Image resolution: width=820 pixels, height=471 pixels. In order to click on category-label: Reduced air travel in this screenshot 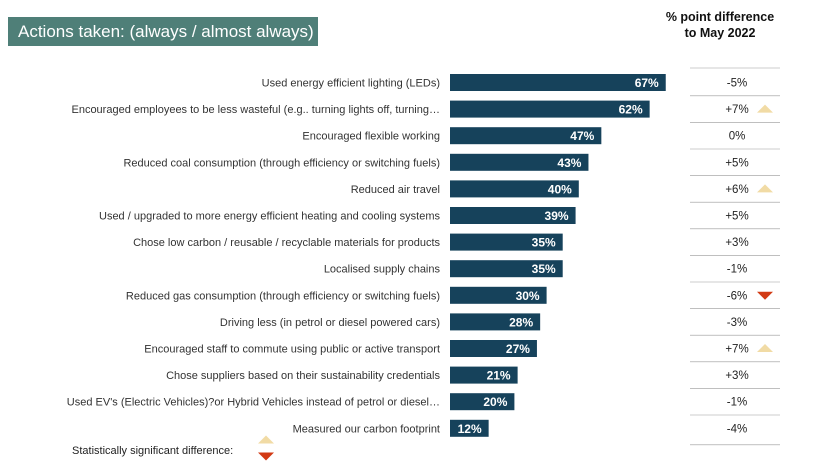, I will do `click(395, 190)`.